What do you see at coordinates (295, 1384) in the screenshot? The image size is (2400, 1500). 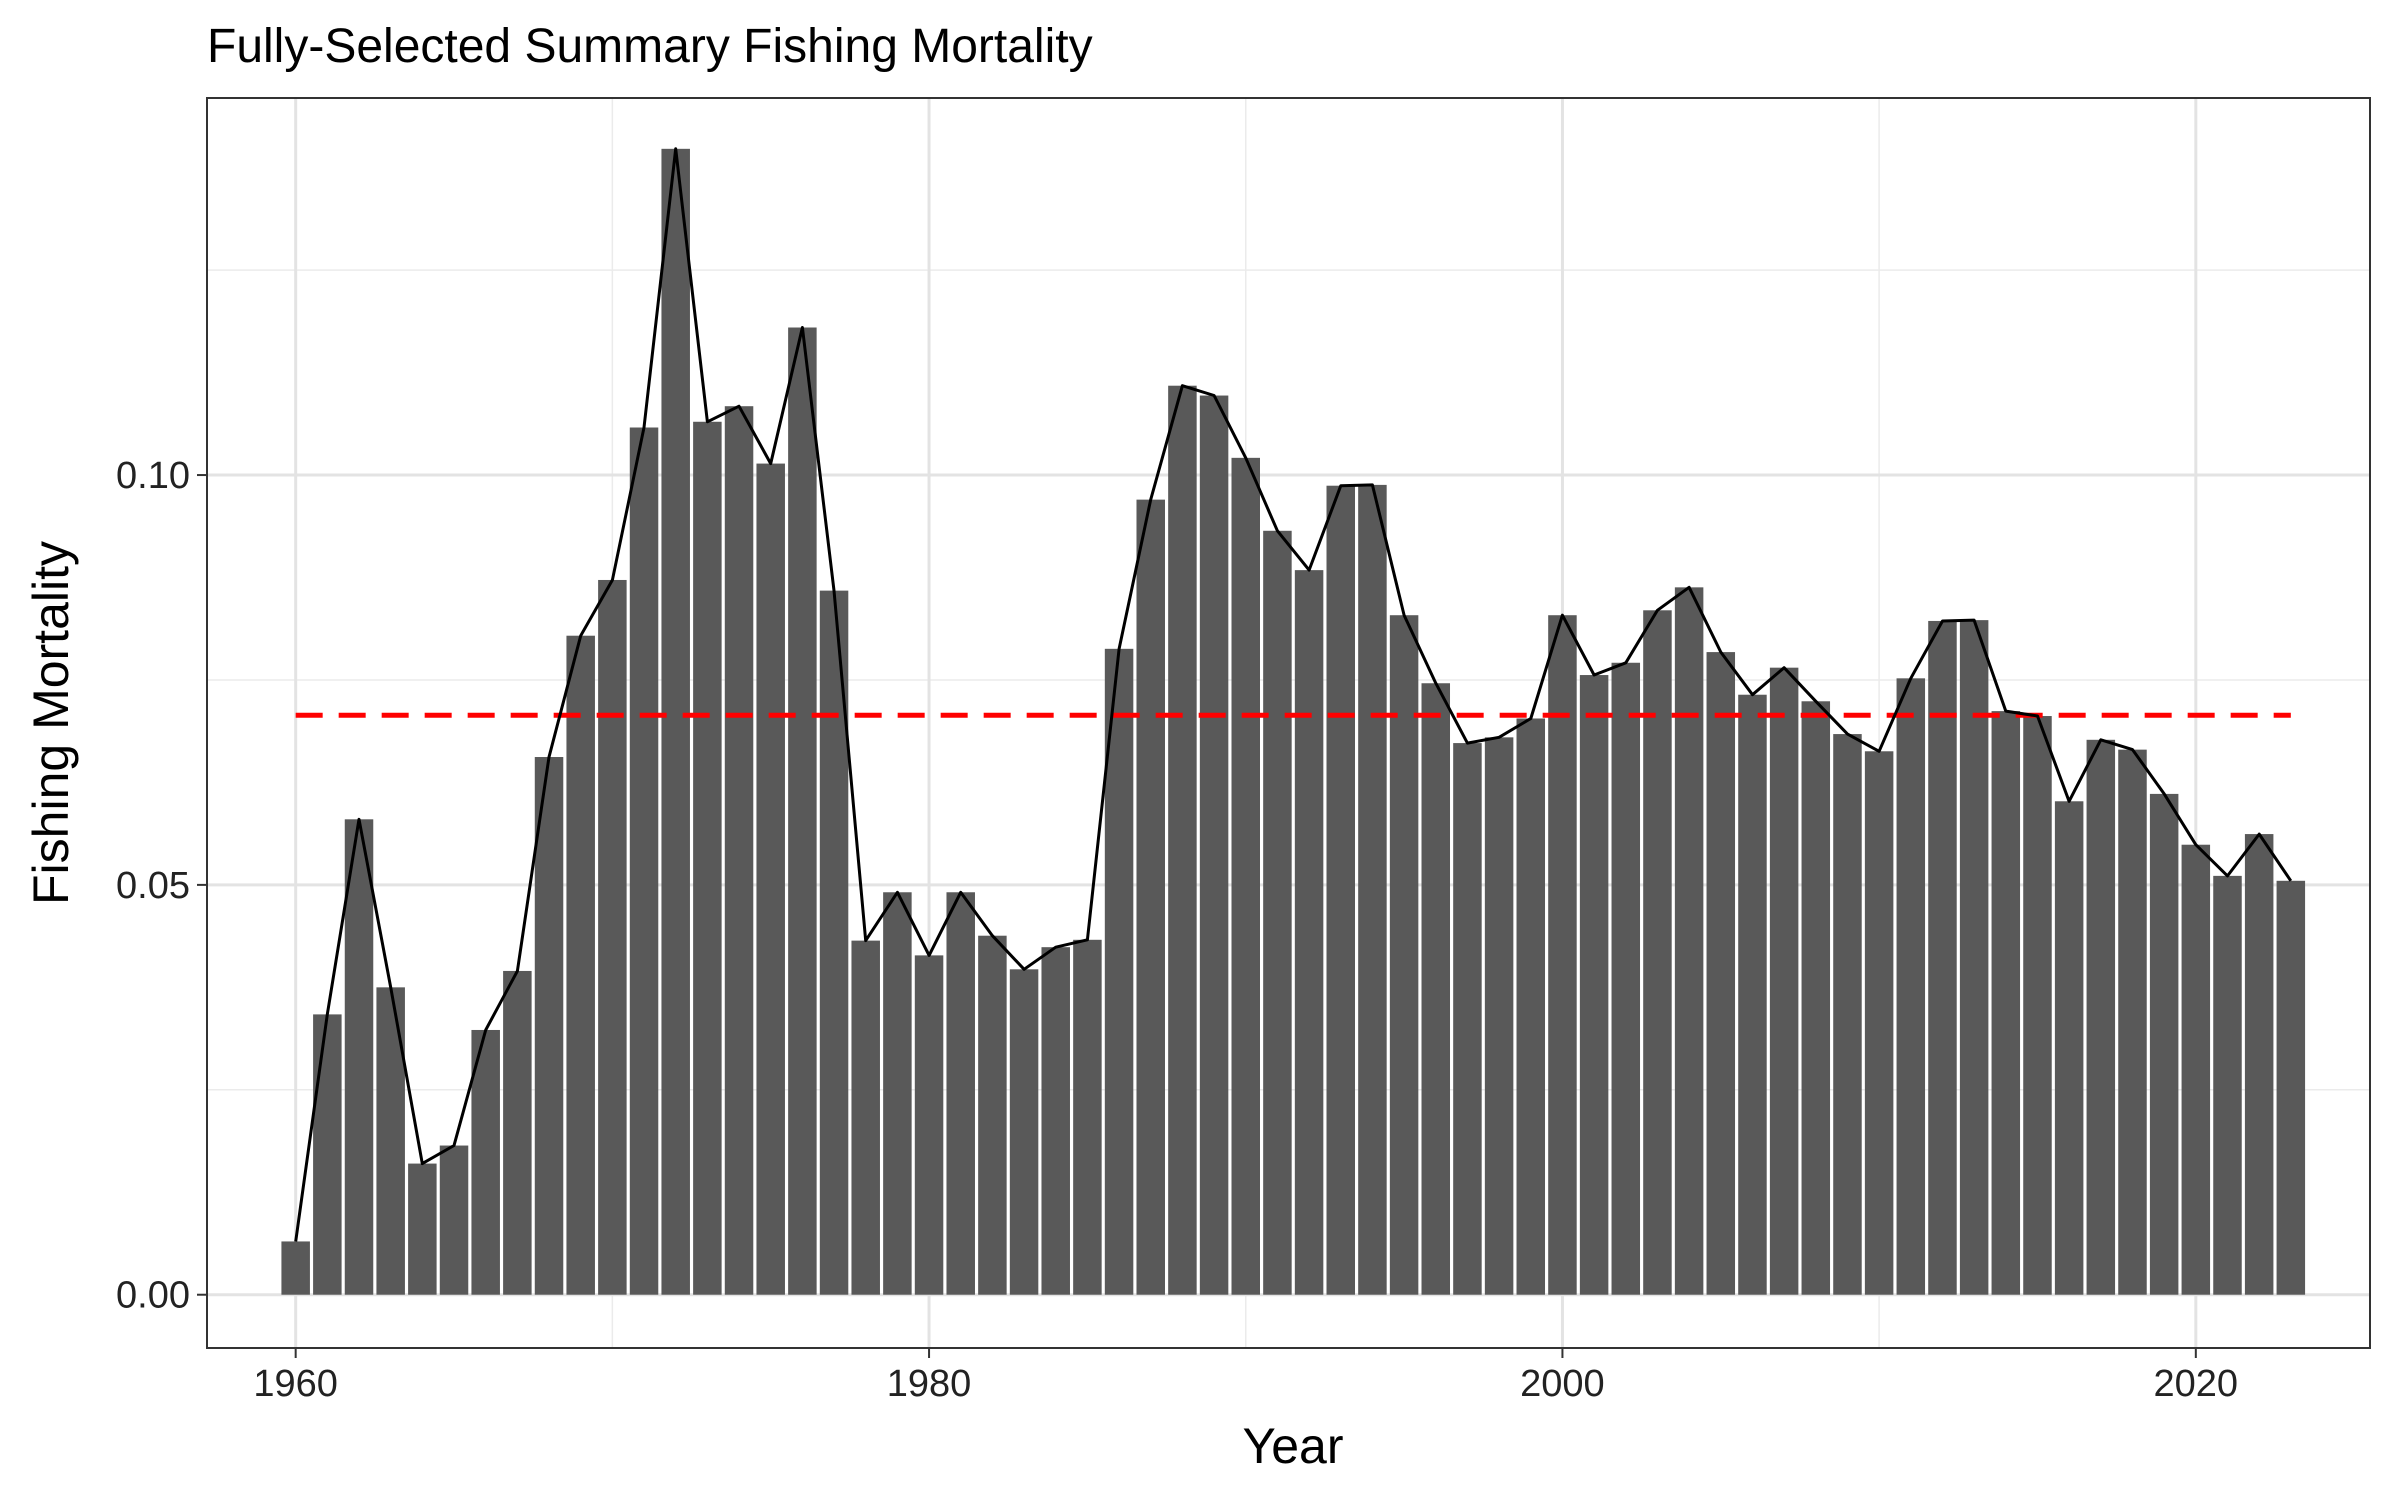 I see `x-tick-label: 1960` at bounding box center [295, 1384].